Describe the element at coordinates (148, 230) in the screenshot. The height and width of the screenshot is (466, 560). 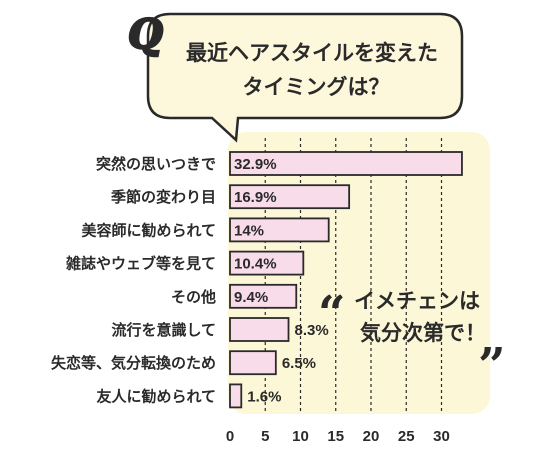
I see `category-label-2: 美容師に勧められて` at that location.